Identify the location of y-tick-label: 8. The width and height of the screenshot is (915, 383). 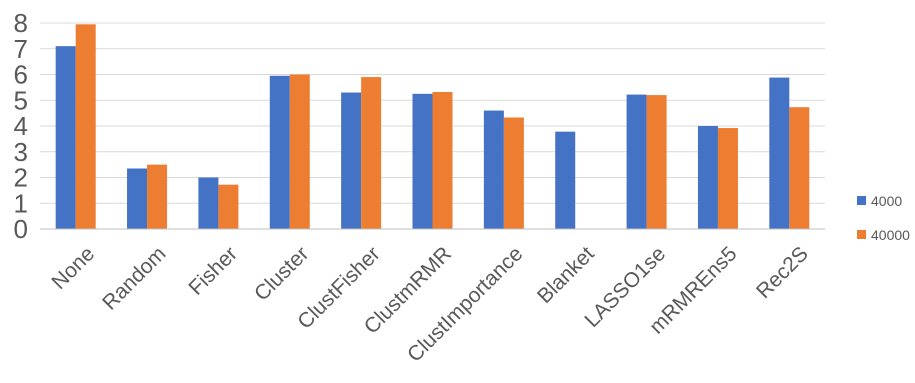
(21, 23).